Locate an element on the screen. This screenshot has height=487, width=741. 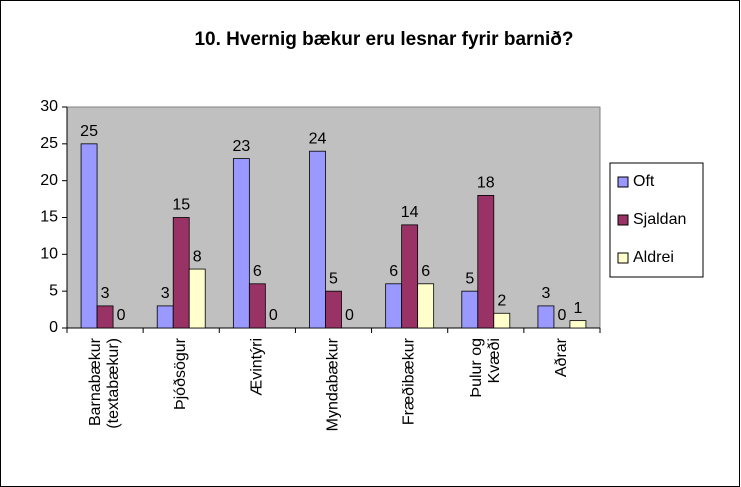
data-label: 25 is located at coordinates (89, 131).